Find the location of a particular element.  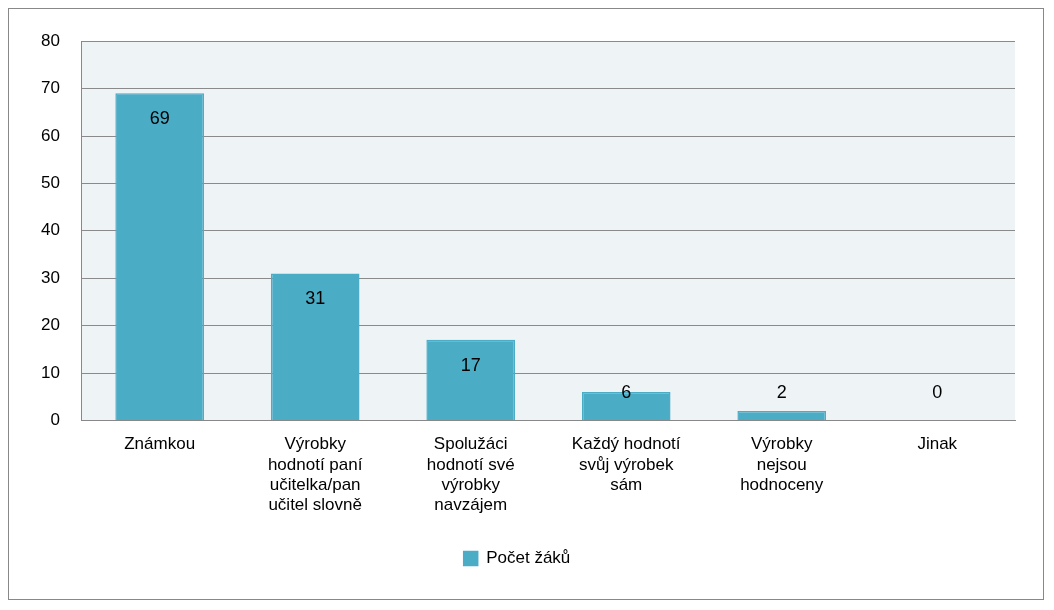

legend-label: Počet žáků is located at coordinates (528, 558).